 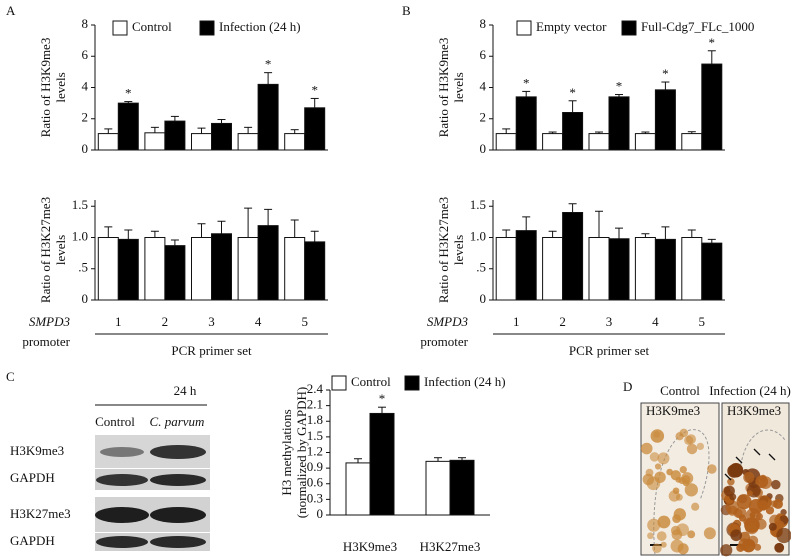 What do you see at coordinates (301, 452) in the screenshot?
I see `y-axis-label: (normalized by GAPDH)` at bounding box center [301, 452].